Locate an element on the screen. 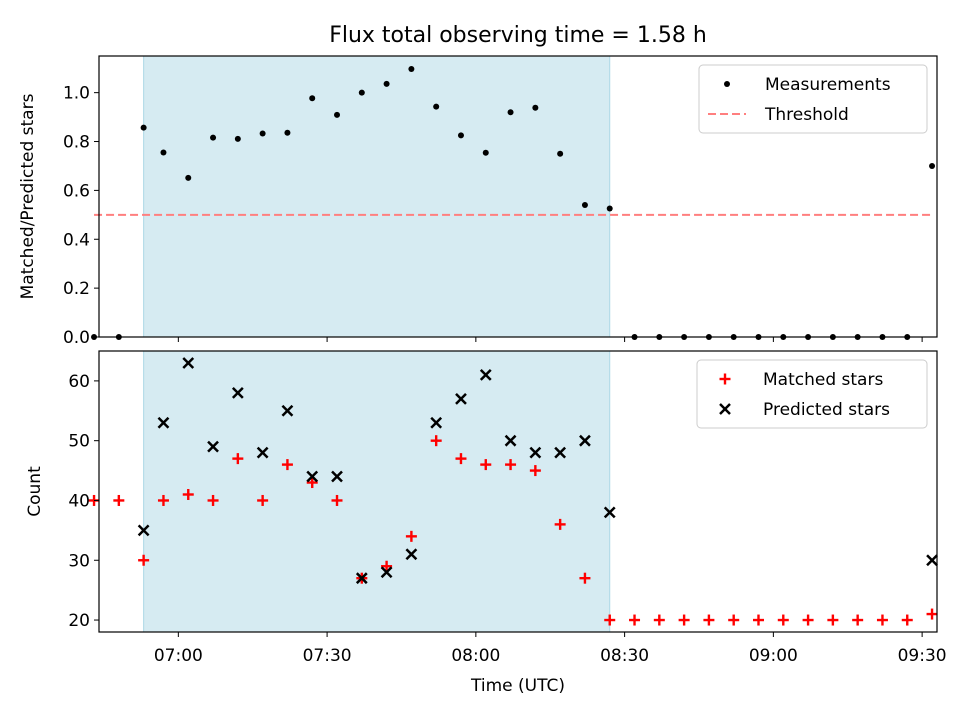  y-tick-label: 0.8 is located at coordinates (76, 143).